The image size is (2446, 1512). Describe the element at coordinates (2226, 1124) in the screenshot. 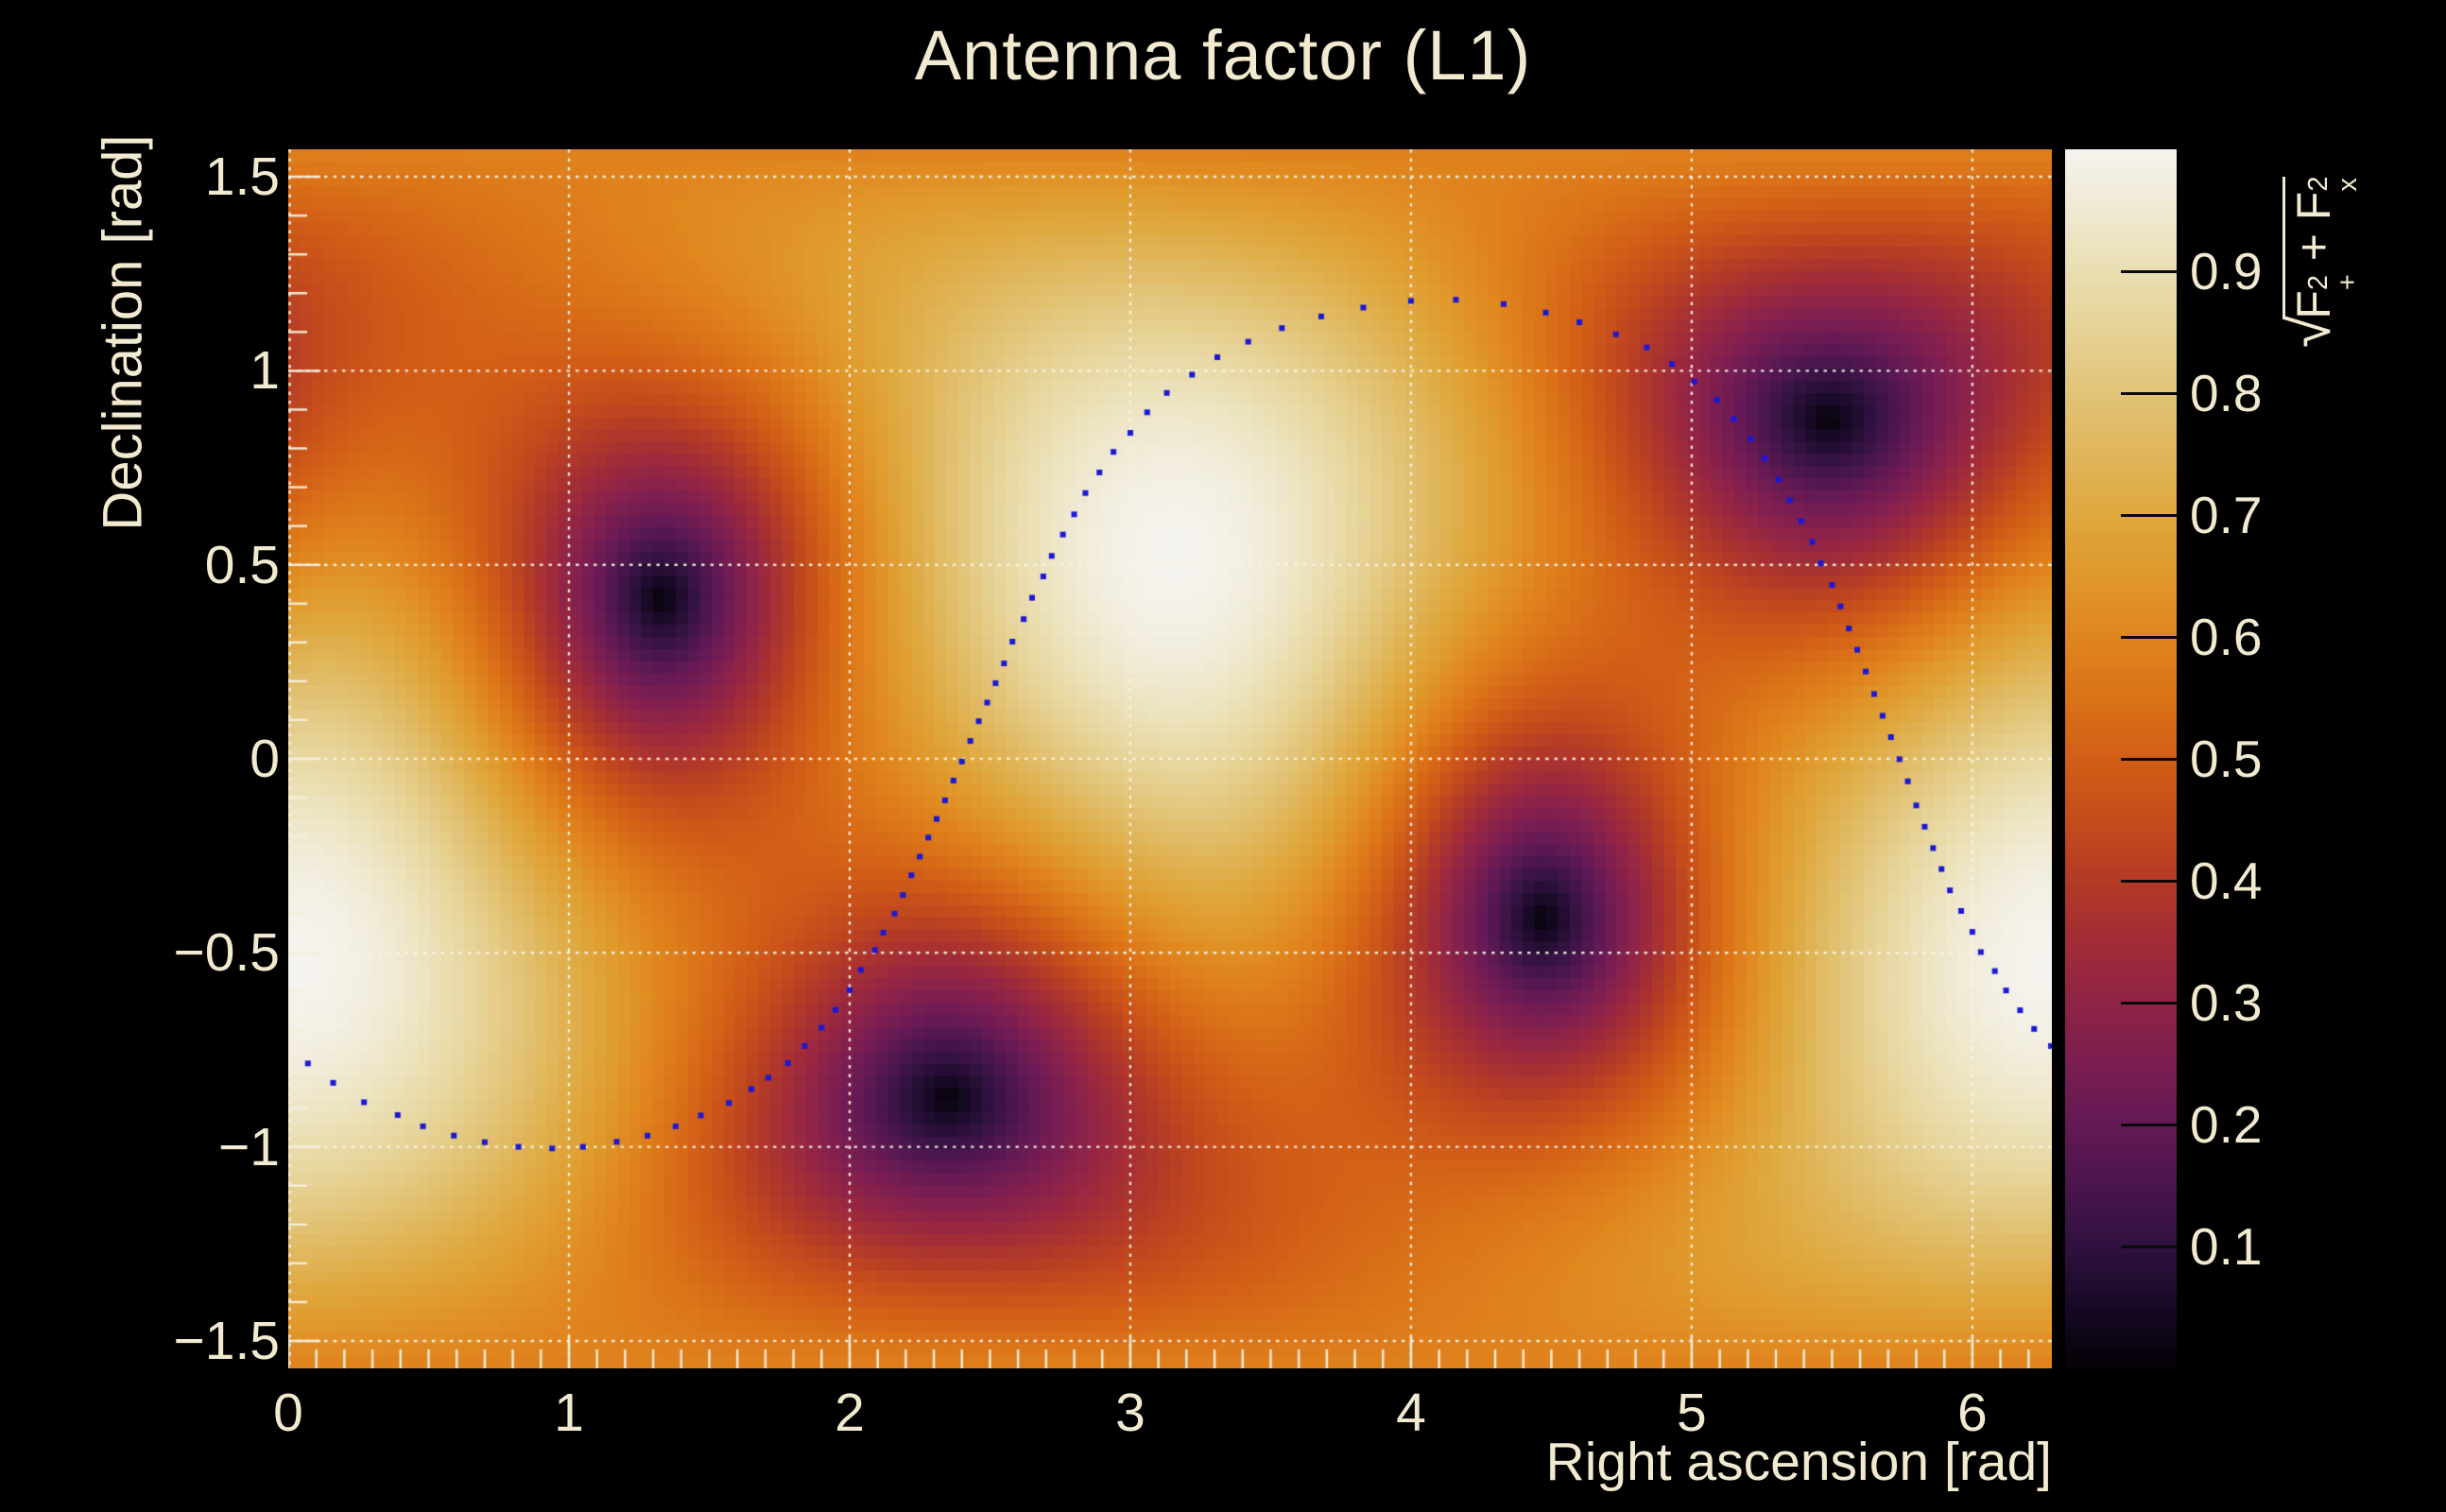

I see `colorbar-tick-label: 0.2` at that location.